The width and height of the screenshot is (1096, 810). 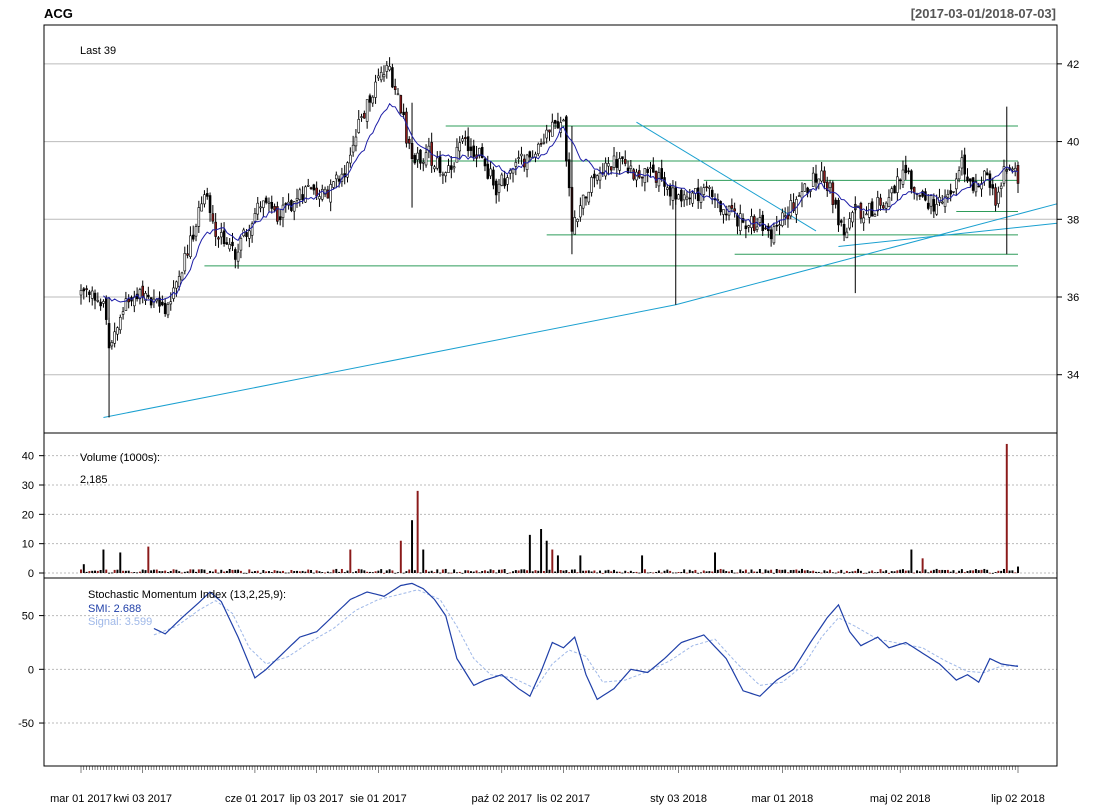 What do you see at coordinates (586, 641) in the screenshot?
I see `smi-line` at bounding box center [586, 641].